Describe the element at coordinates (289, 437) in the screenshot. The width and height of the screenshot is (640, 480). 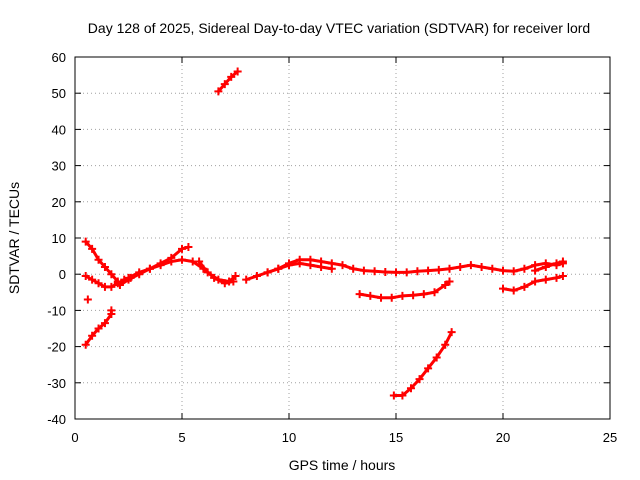
I see `x-tick-label: 10` at that location.